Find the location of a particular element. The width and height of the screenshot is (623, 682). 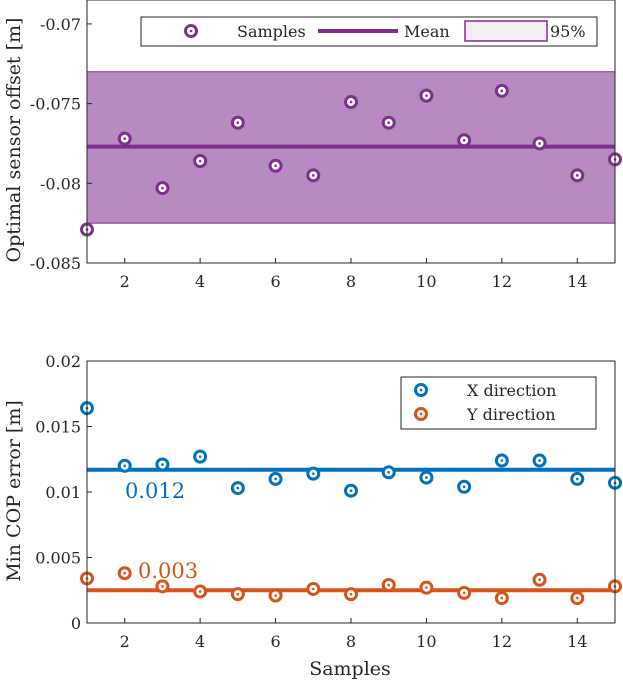

y-tick-label: 0.01 is located at coordinates (63, 492).